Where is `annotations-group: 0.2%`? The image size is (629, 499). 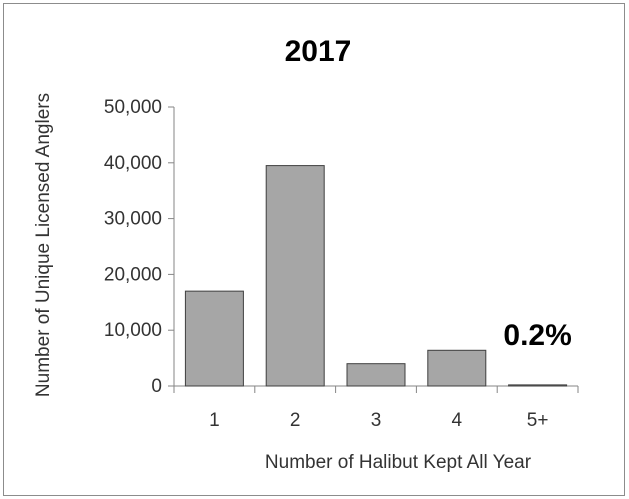 annotations-group: 0.2% is located at coordinates (537, 335).